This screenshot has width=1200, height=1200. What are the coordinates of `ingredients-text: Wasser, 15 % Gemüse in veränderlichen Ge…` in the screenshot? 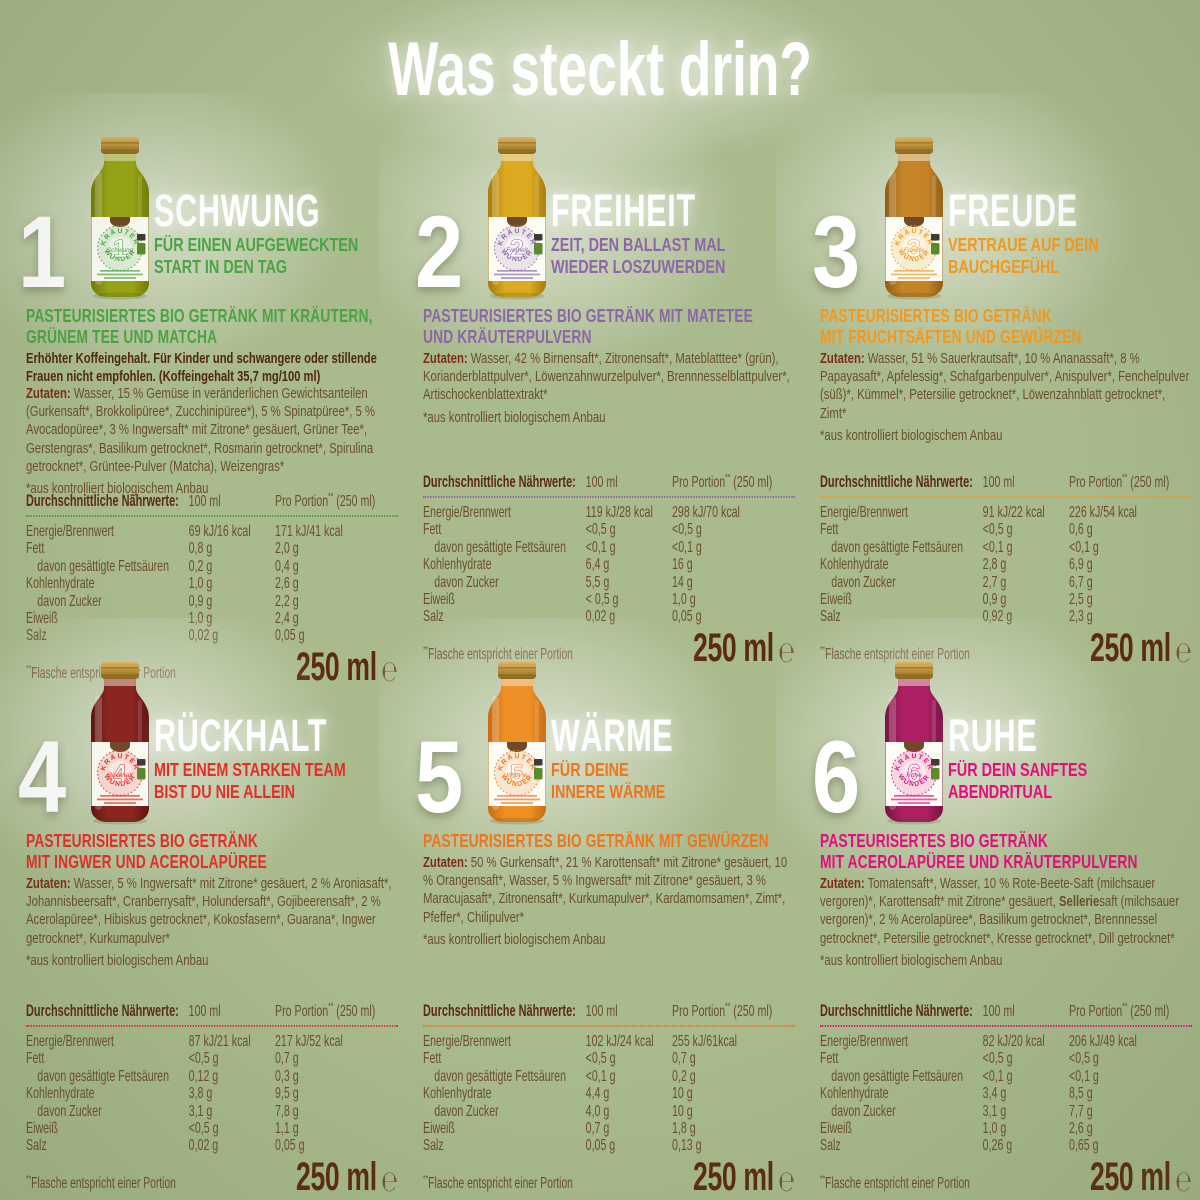 It's located at (201, 430).